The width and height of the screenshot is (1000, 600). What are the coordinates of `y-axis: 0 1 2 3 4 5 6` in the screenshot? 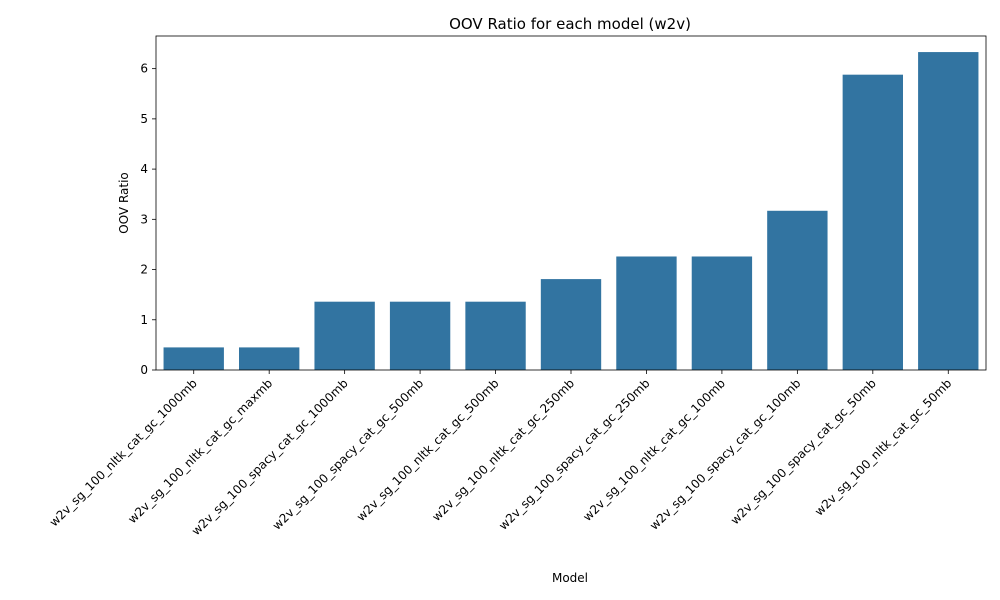 It's located at (148, 219).